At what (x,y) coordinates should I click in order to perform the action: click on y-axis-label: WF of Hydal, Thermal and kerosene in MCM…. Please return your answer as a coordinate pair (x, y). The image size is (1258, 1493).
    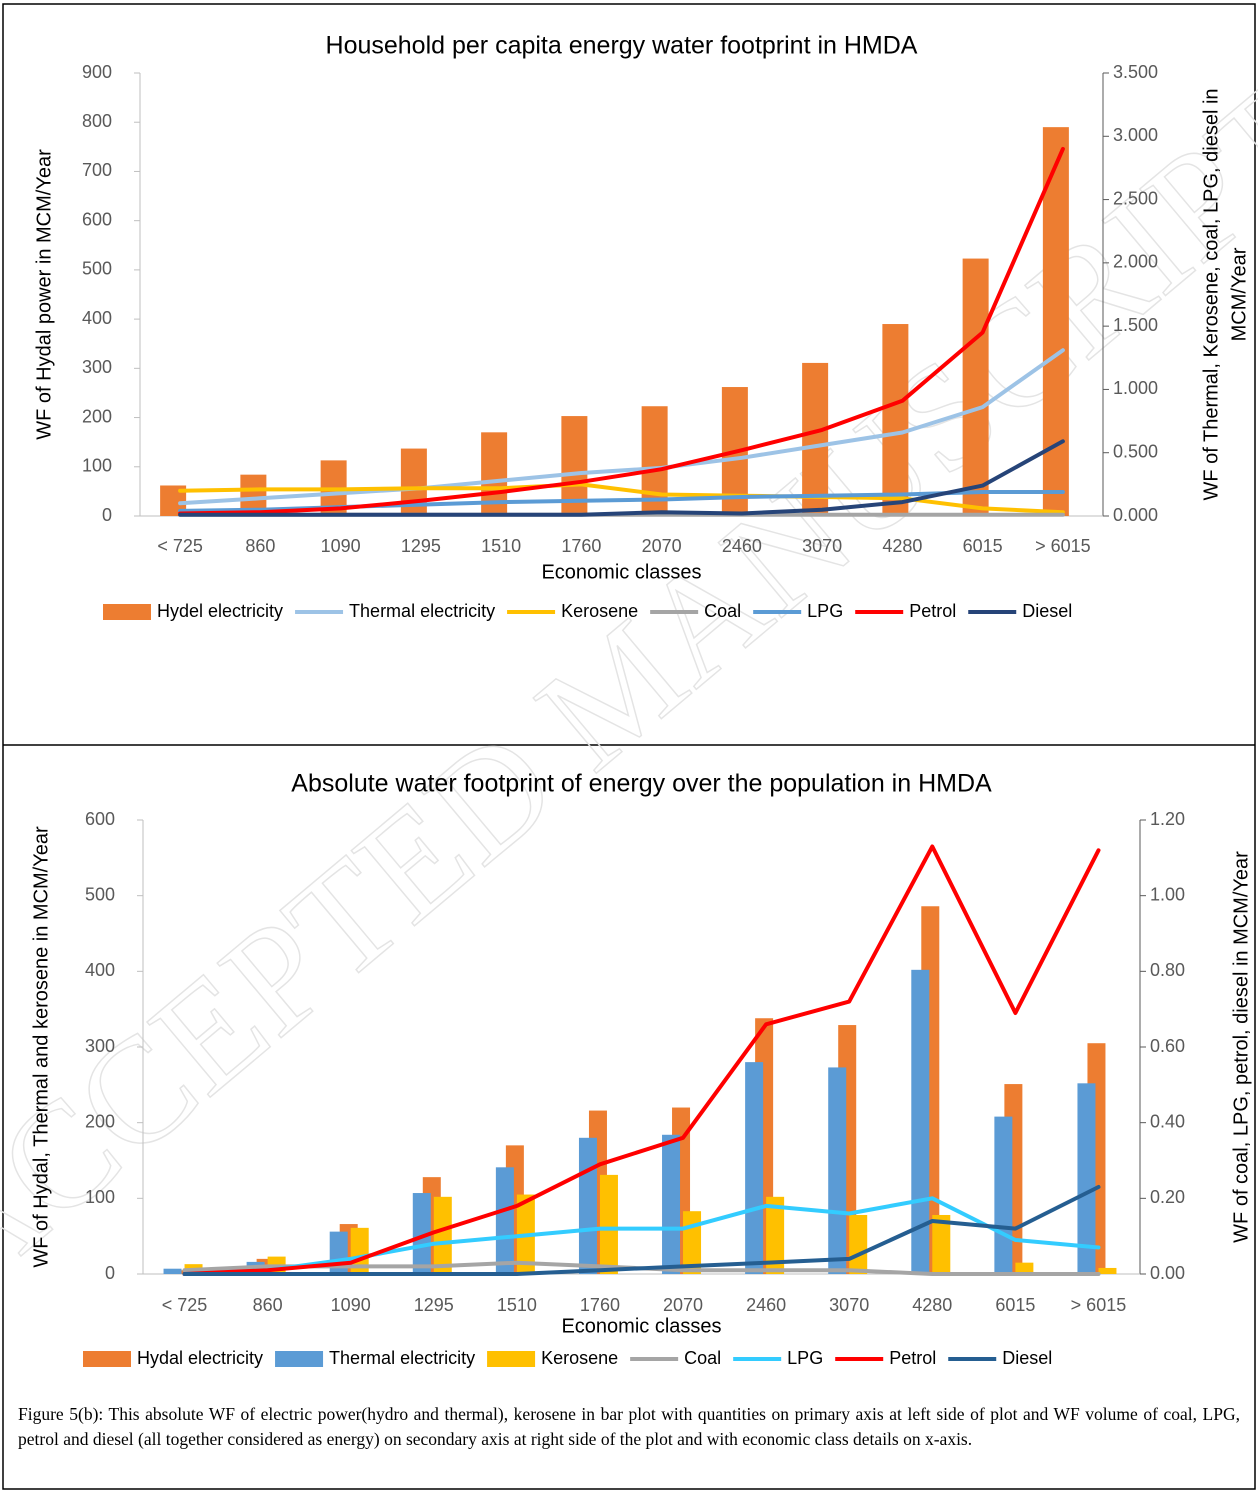
    Looking at the image, I should click on (41, 1047).